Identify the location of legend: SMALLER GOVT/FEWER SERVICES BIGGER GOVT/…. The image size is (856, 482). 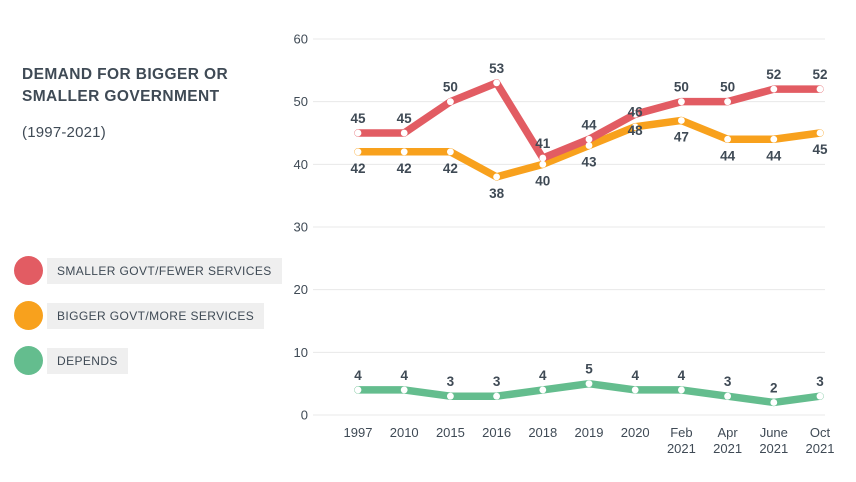
(148, 315).